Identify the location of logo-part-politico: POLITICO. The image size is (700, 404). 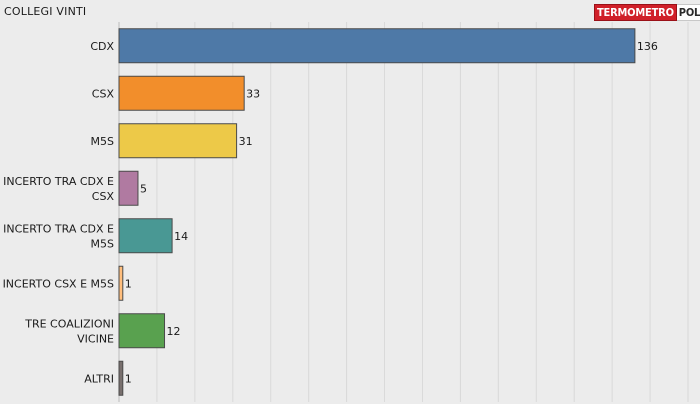
(688, 12).